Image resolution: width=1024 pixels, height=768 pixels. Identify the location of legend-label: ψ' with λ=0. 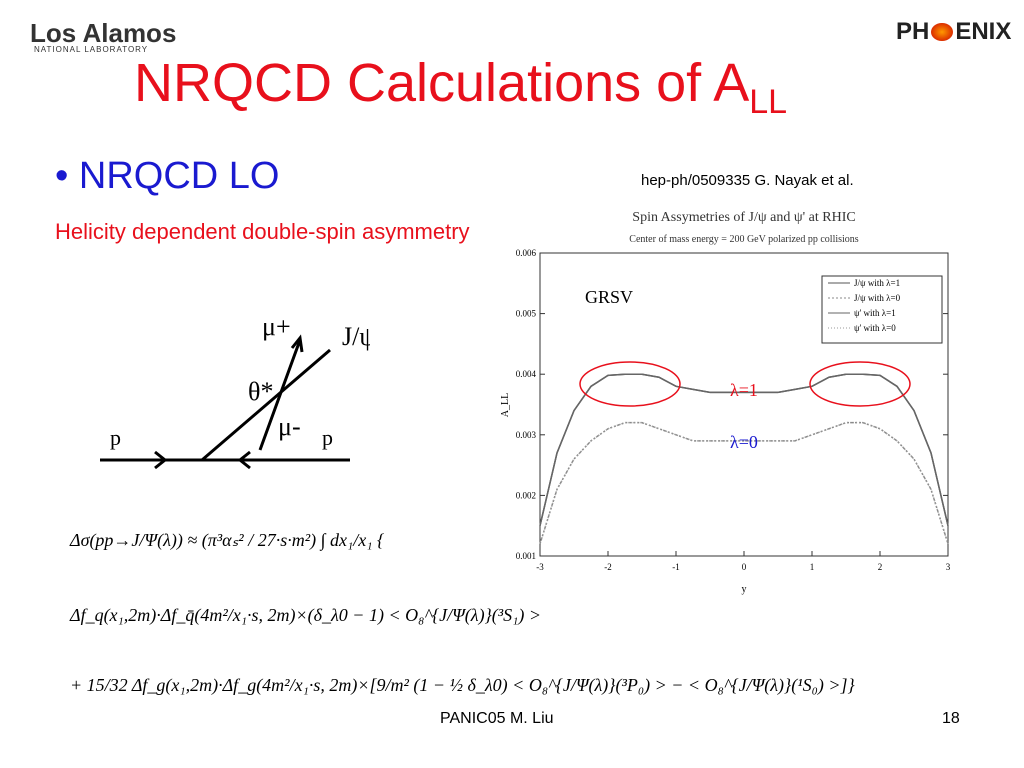
(875, 328).